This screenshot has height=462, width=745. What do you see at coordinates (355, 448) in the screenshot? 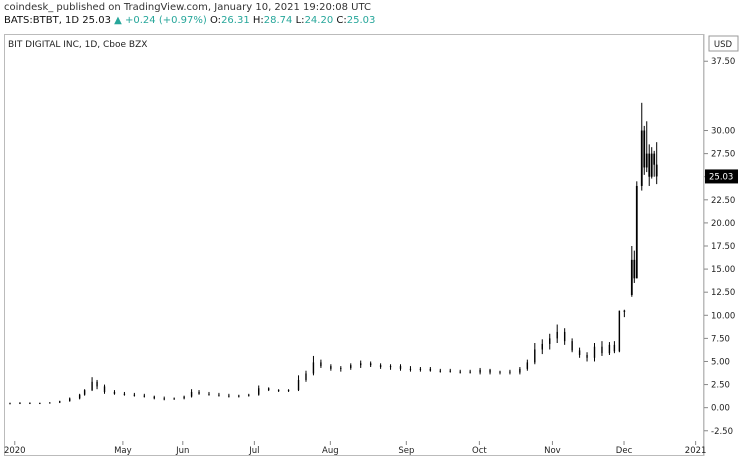
I see `time-axis: 2020 May Jun Jul Aug Sep Oct Nov Dec 2021` at bounding box center [355, 448].